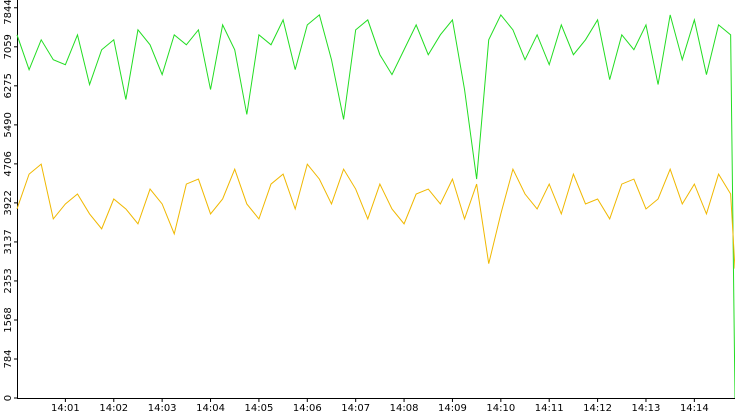 The width and height of the screenshot is (735, 419). Describe the element at coordinates (8, 358) in the screenshot. I see `y-tick-label: 784` at that location.